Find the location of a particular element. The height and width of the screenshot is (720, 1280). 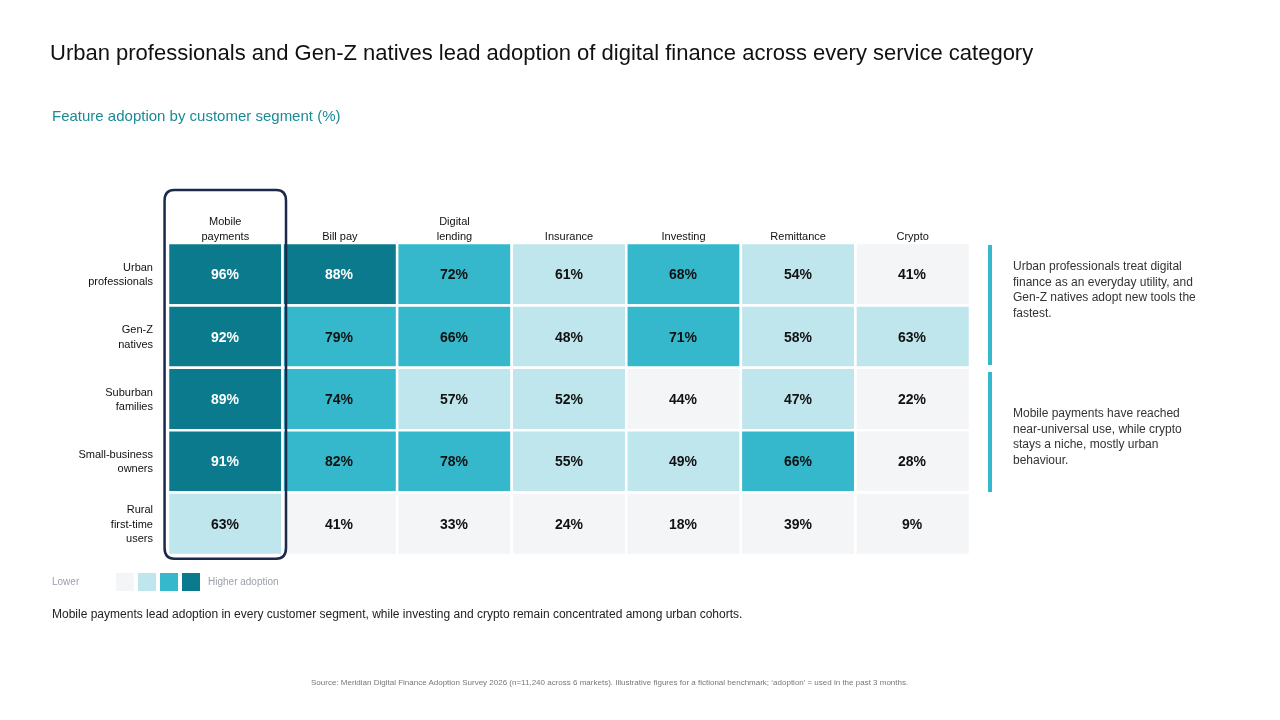

chart-subtitle: Feature adoption by customer segment (%) is located at coordinates (196, 115).